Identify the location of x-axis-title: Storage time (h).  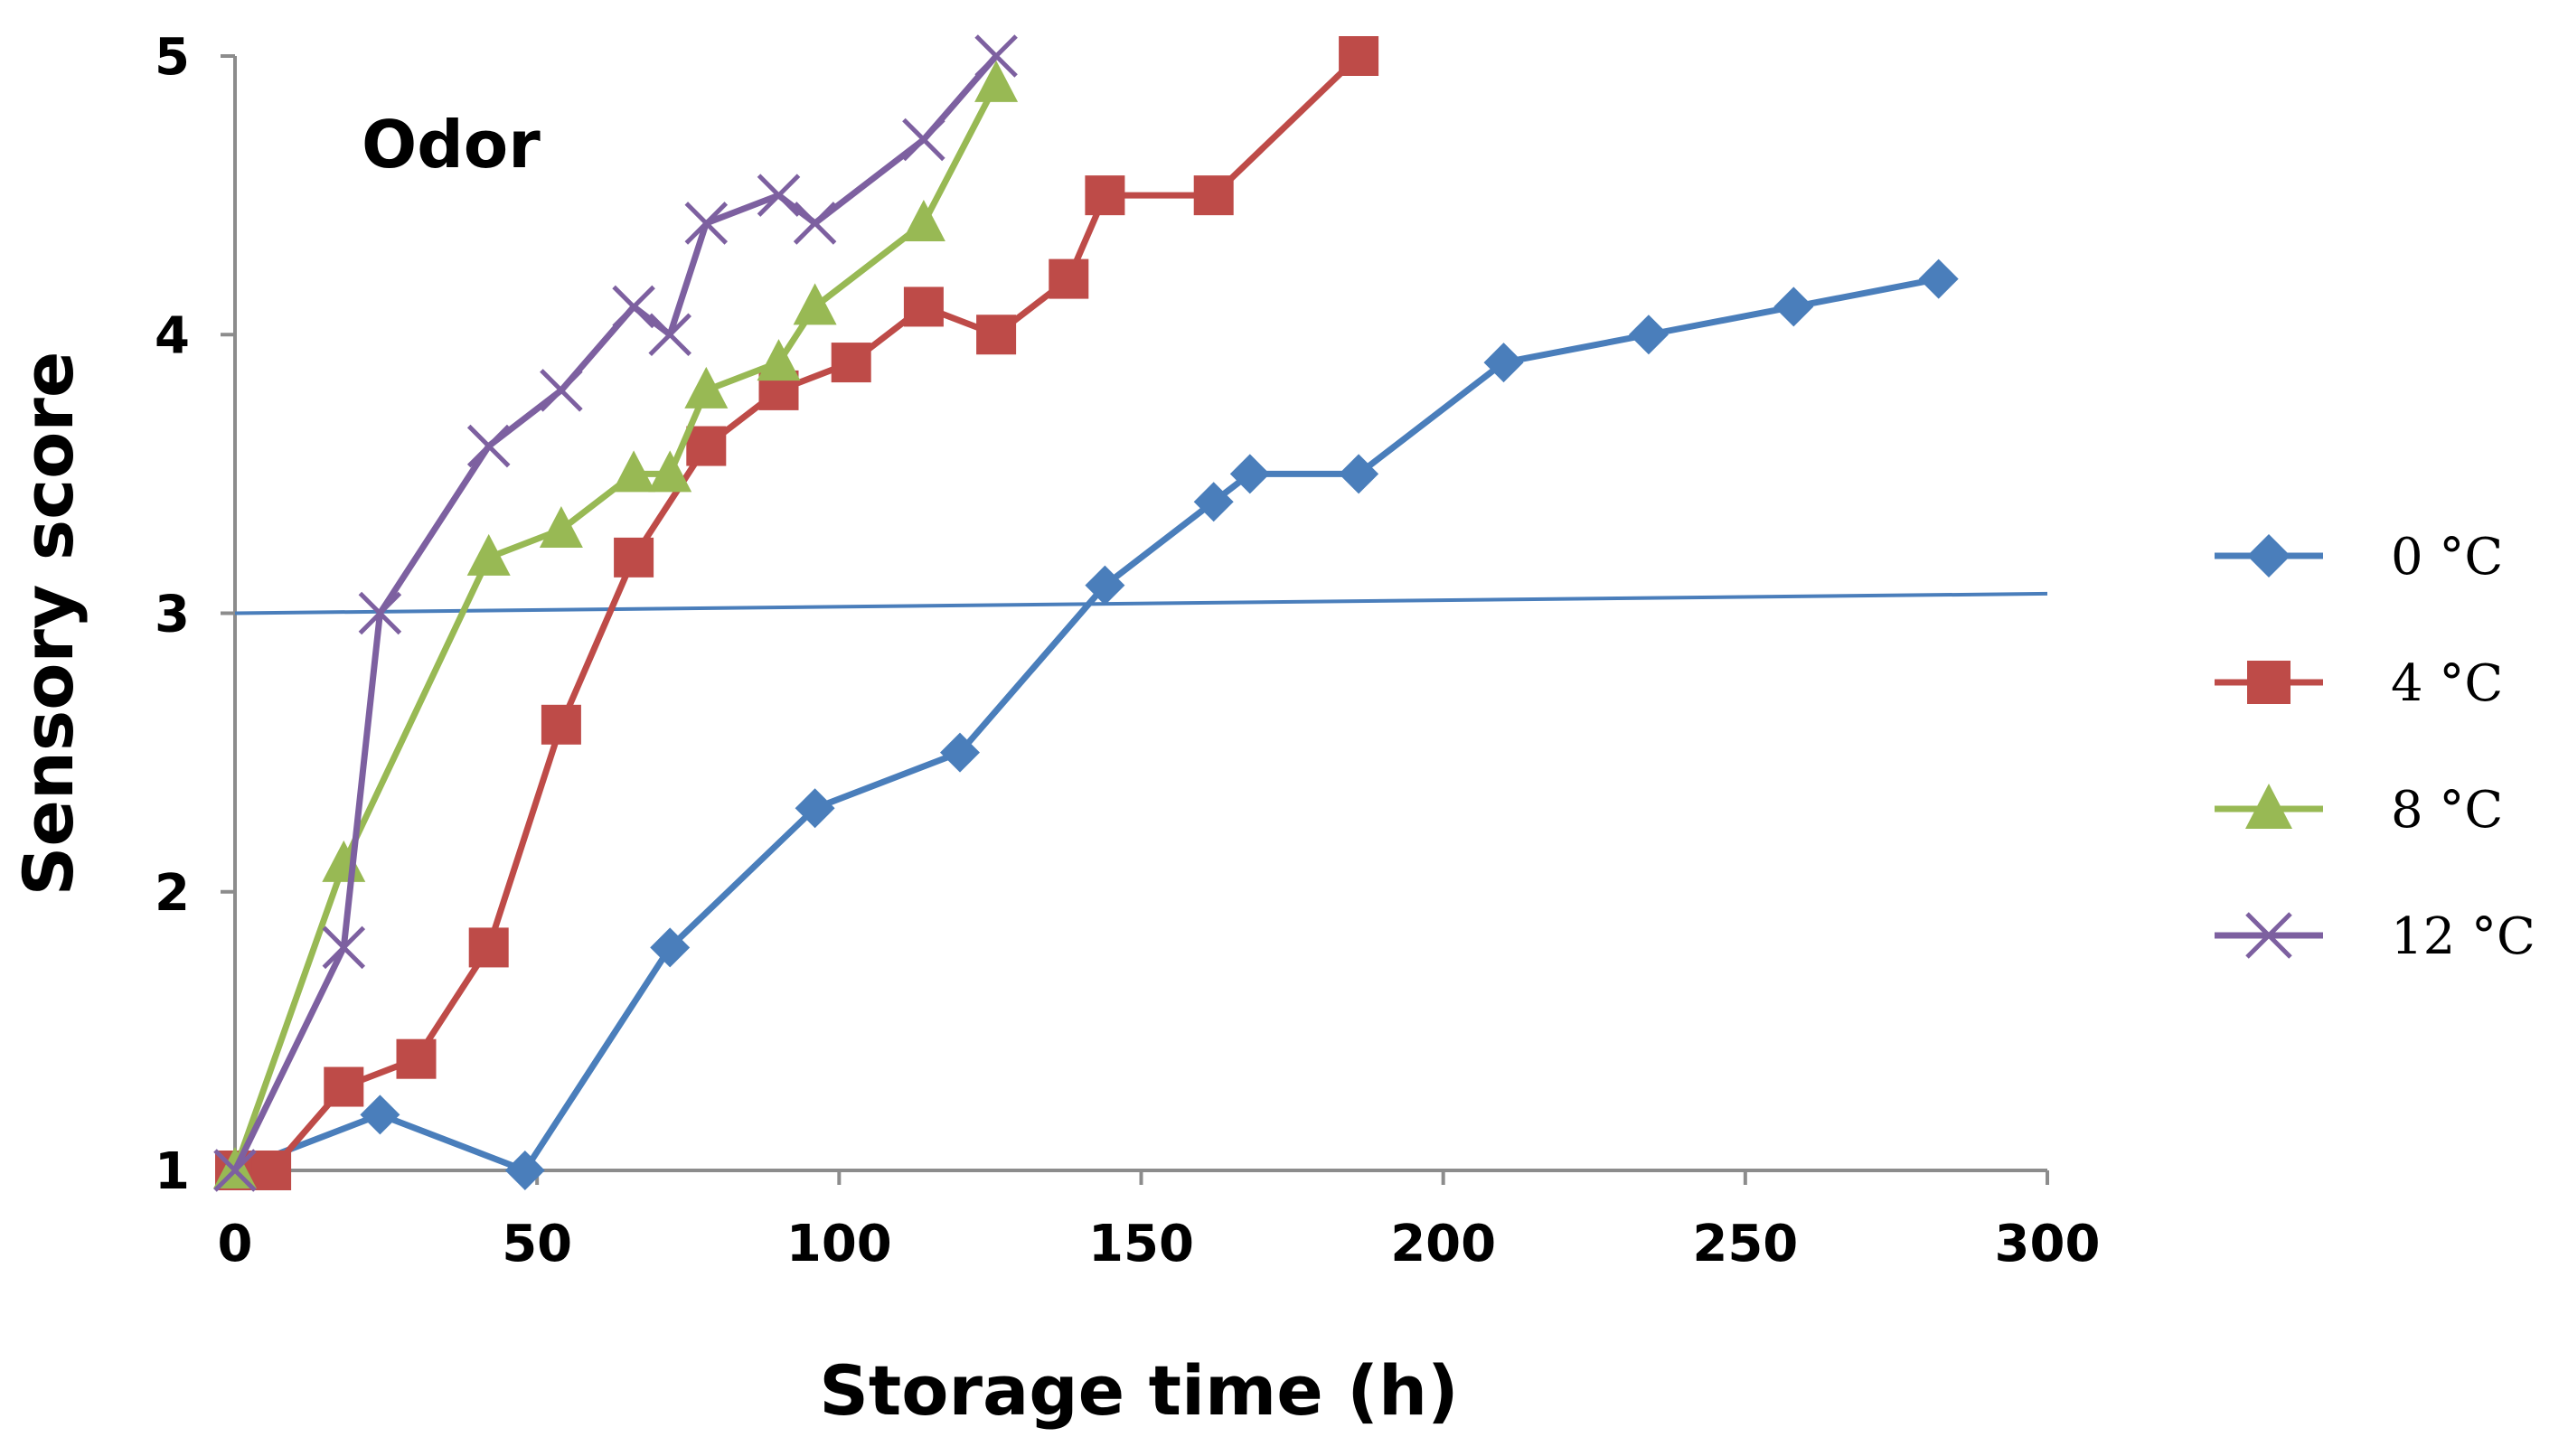
(1139, 1391).